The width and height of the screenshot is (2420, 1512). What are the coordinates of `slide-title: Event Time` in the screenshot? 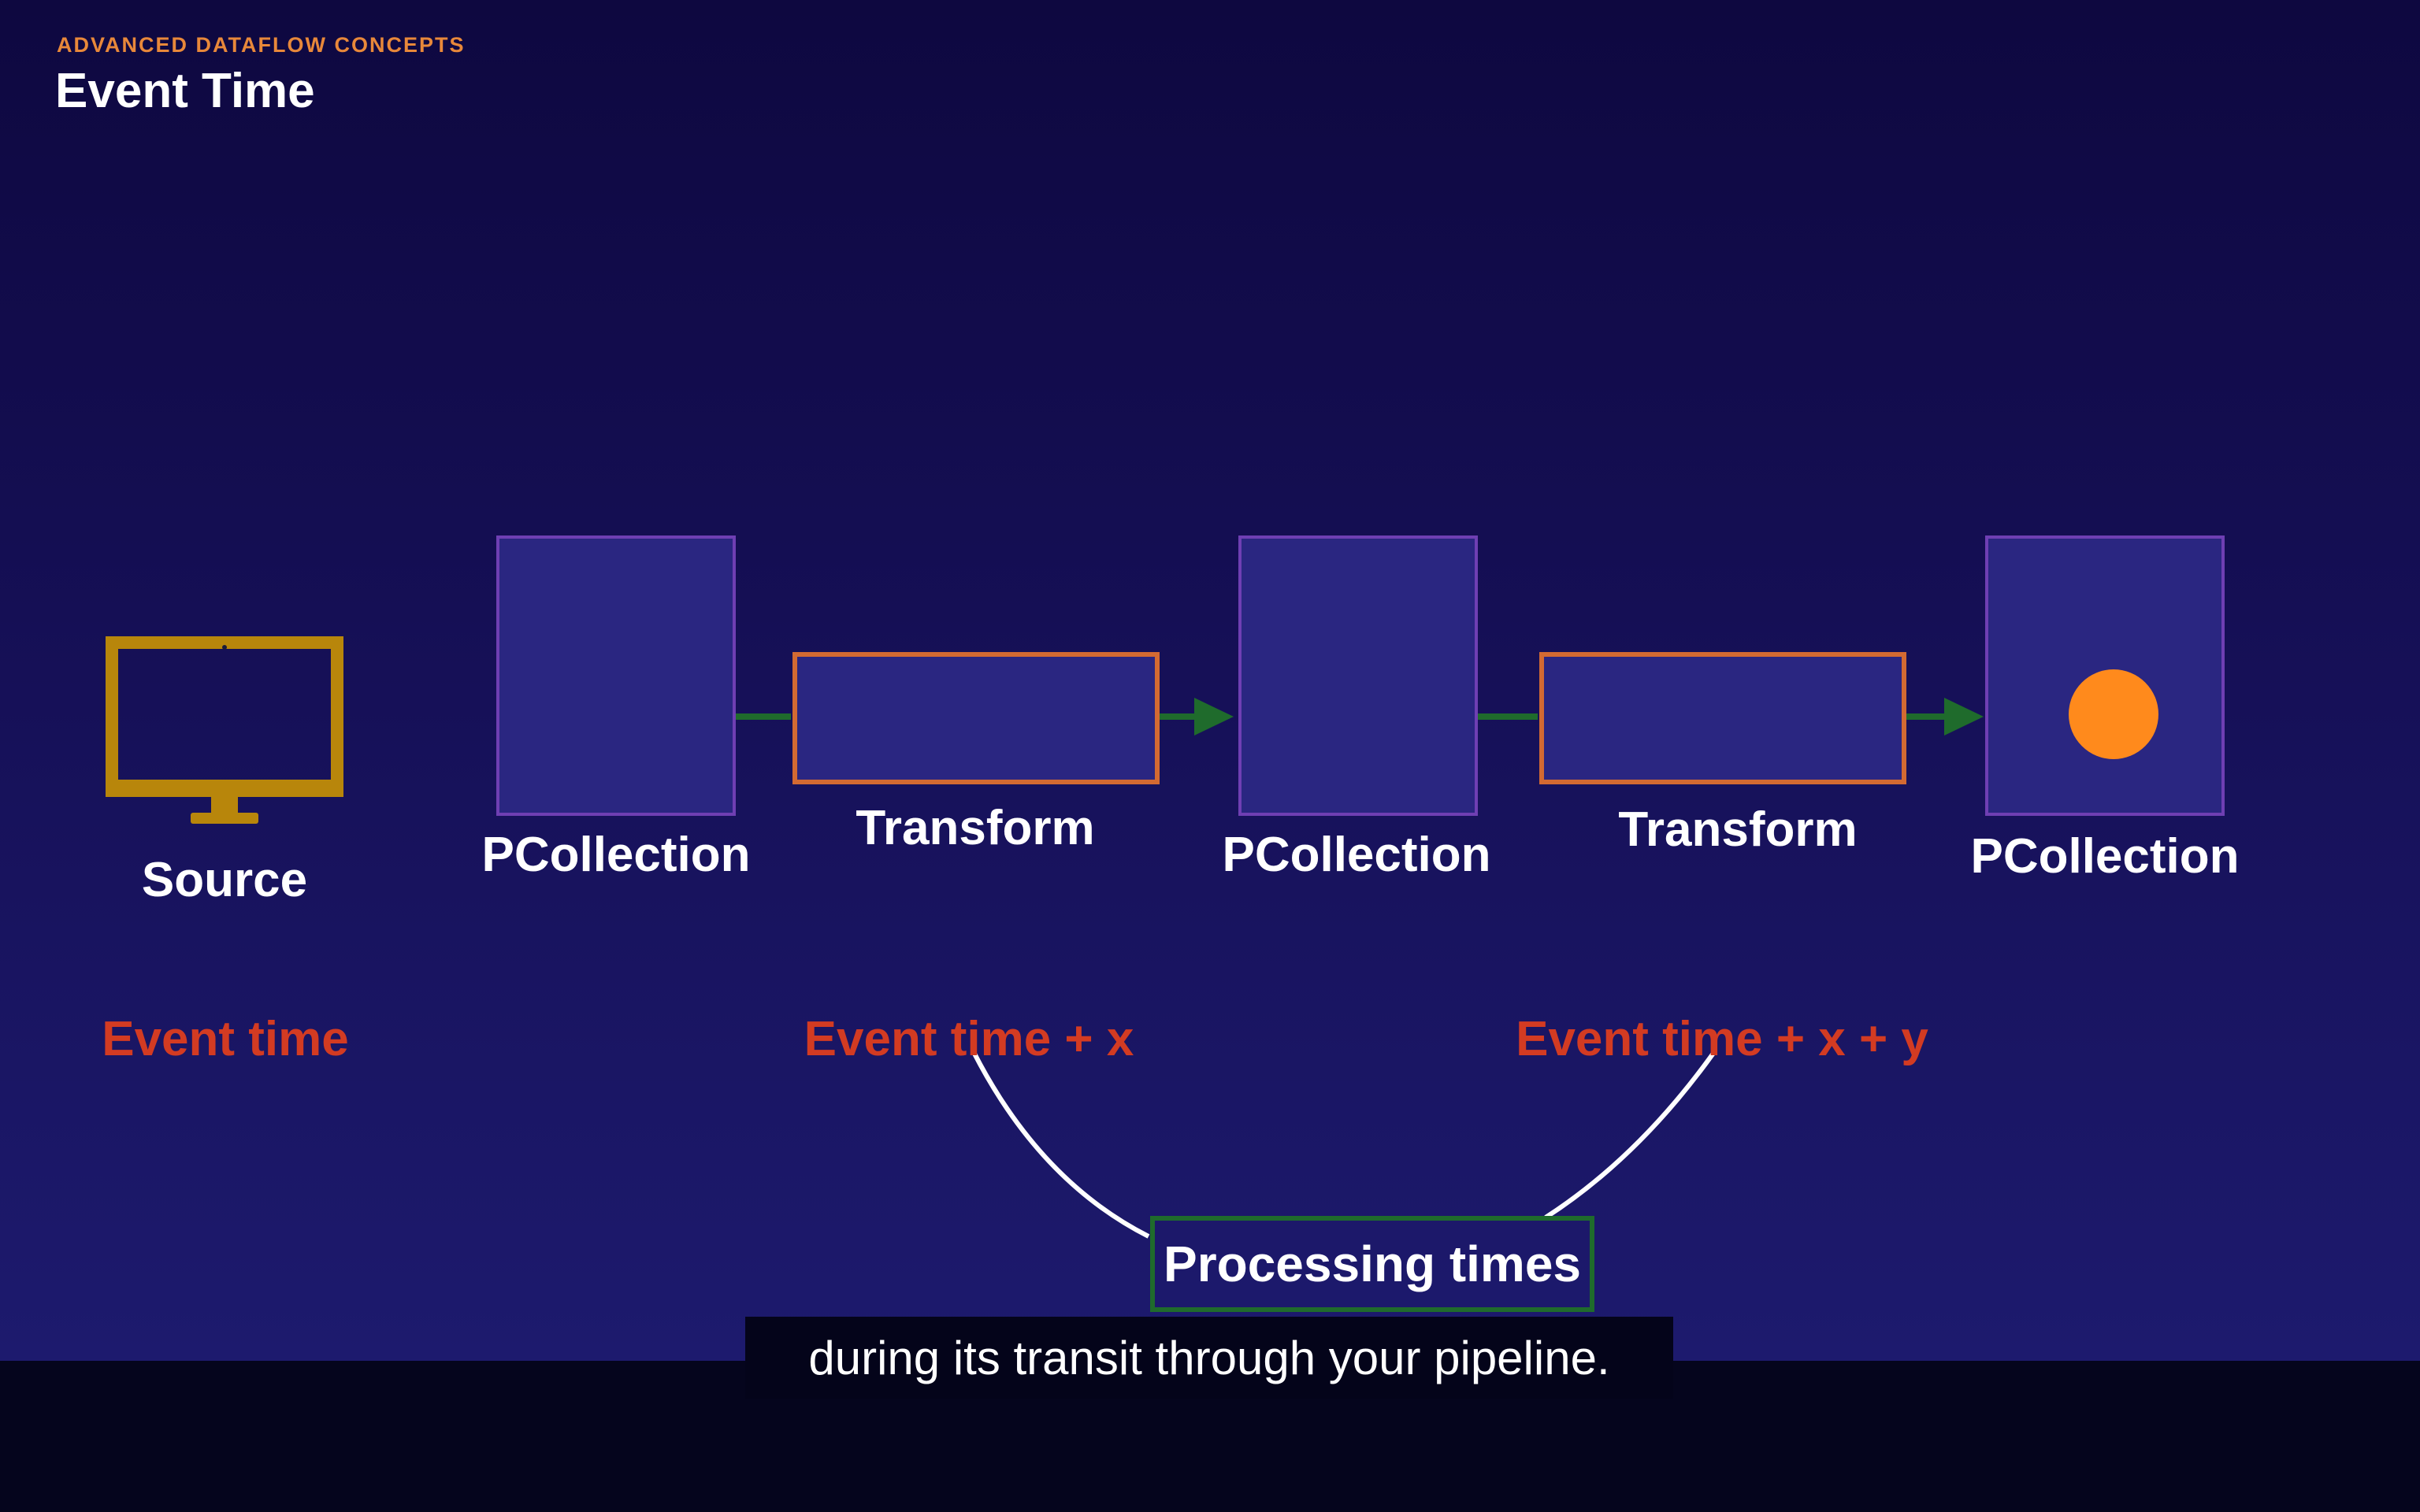 It's located at (185, 91).